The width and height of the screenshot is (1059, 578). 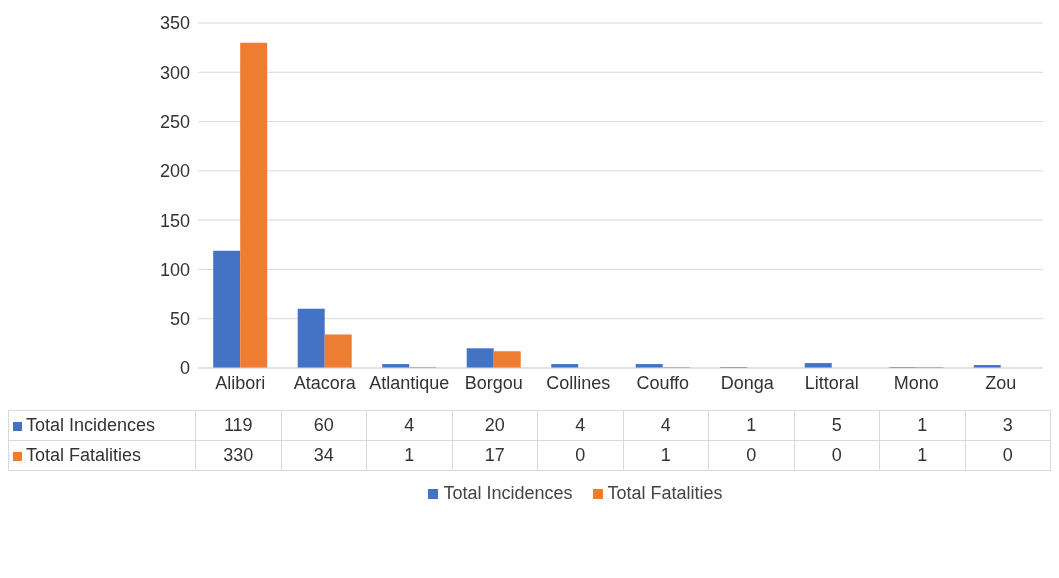 What do you see at coordinates (578, 382) in the screenshot?
I see `x-tick-label: Collines` at bounding box center [578, 382].